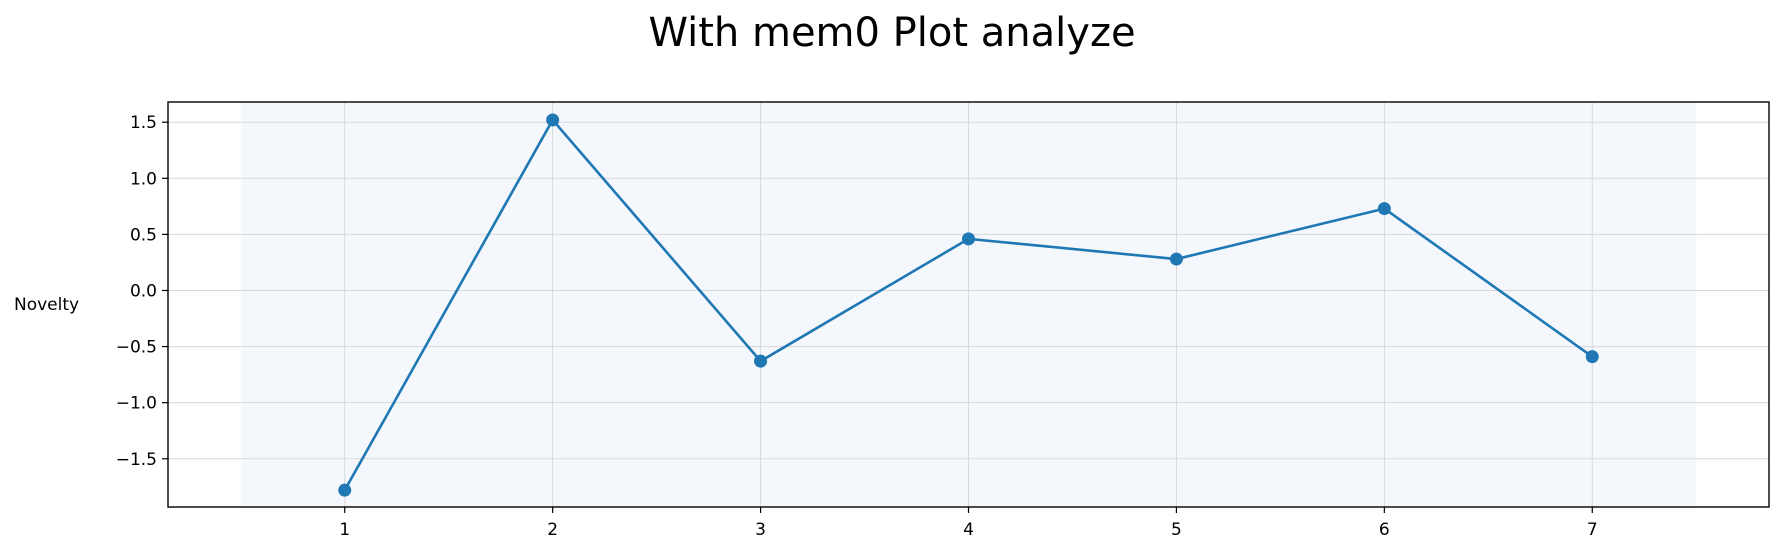 The width and height of the screenshot is (1785, 558). What do you see at coordinates (46, 305) in the screenshot?
I see `y-axis-label: Novelty` at bounding box center [46, 305].